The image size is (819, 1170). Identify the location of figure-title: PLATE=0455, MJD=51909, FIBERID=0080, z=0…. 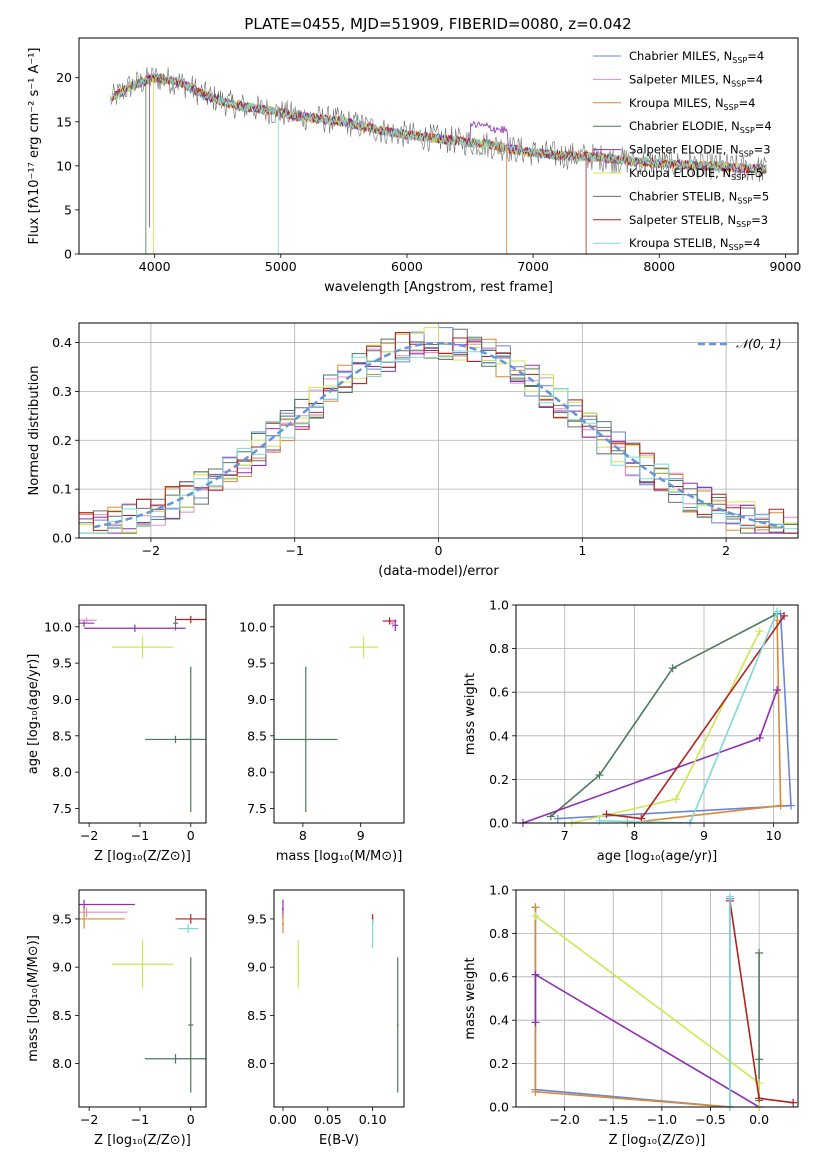
(437, 24).